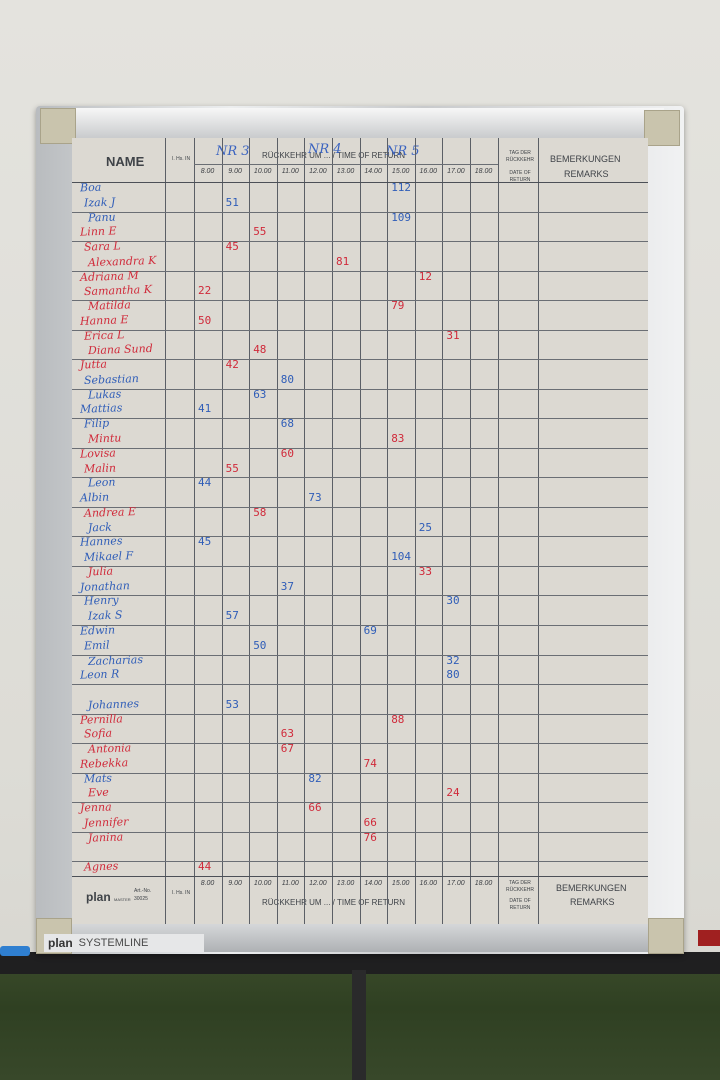 Image resolution: width=720 pixels, height=1080 pixels. What do you see at coordinates (102, 246) in the screenshot?
I see `person-name: Sara L` at bounding box center [102, 246].